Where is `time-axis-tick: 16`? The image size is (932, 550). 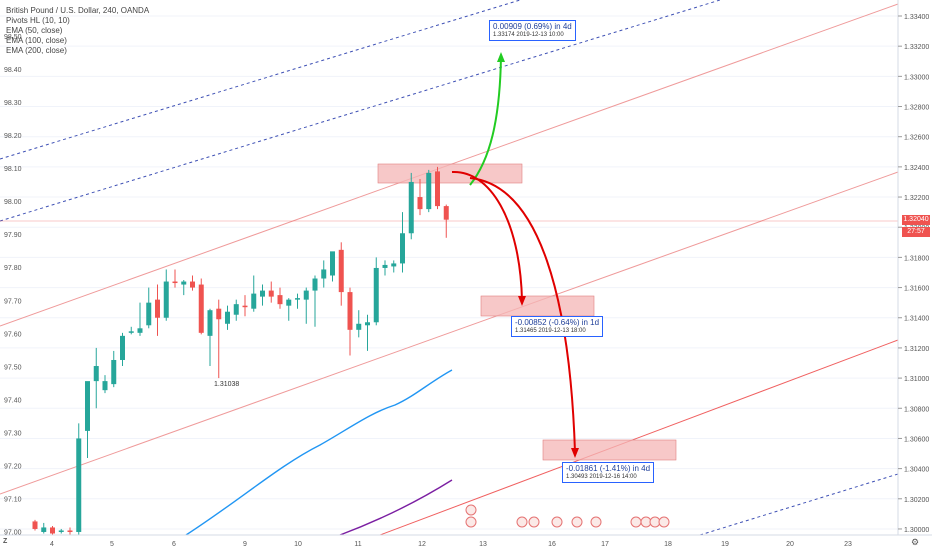
time-axis-tick: 16 is located at coordinates (552, 544).